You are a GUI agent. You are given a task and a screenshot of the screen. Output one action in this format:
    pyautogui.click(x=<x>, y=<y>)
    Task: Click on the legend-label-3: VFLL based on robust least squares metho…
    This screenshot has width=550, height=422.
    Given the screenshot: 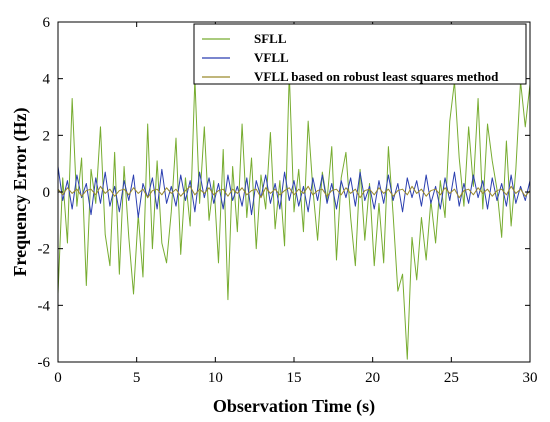 What is the action you would take?
    pyautogui.click(x=376, y=76)
    